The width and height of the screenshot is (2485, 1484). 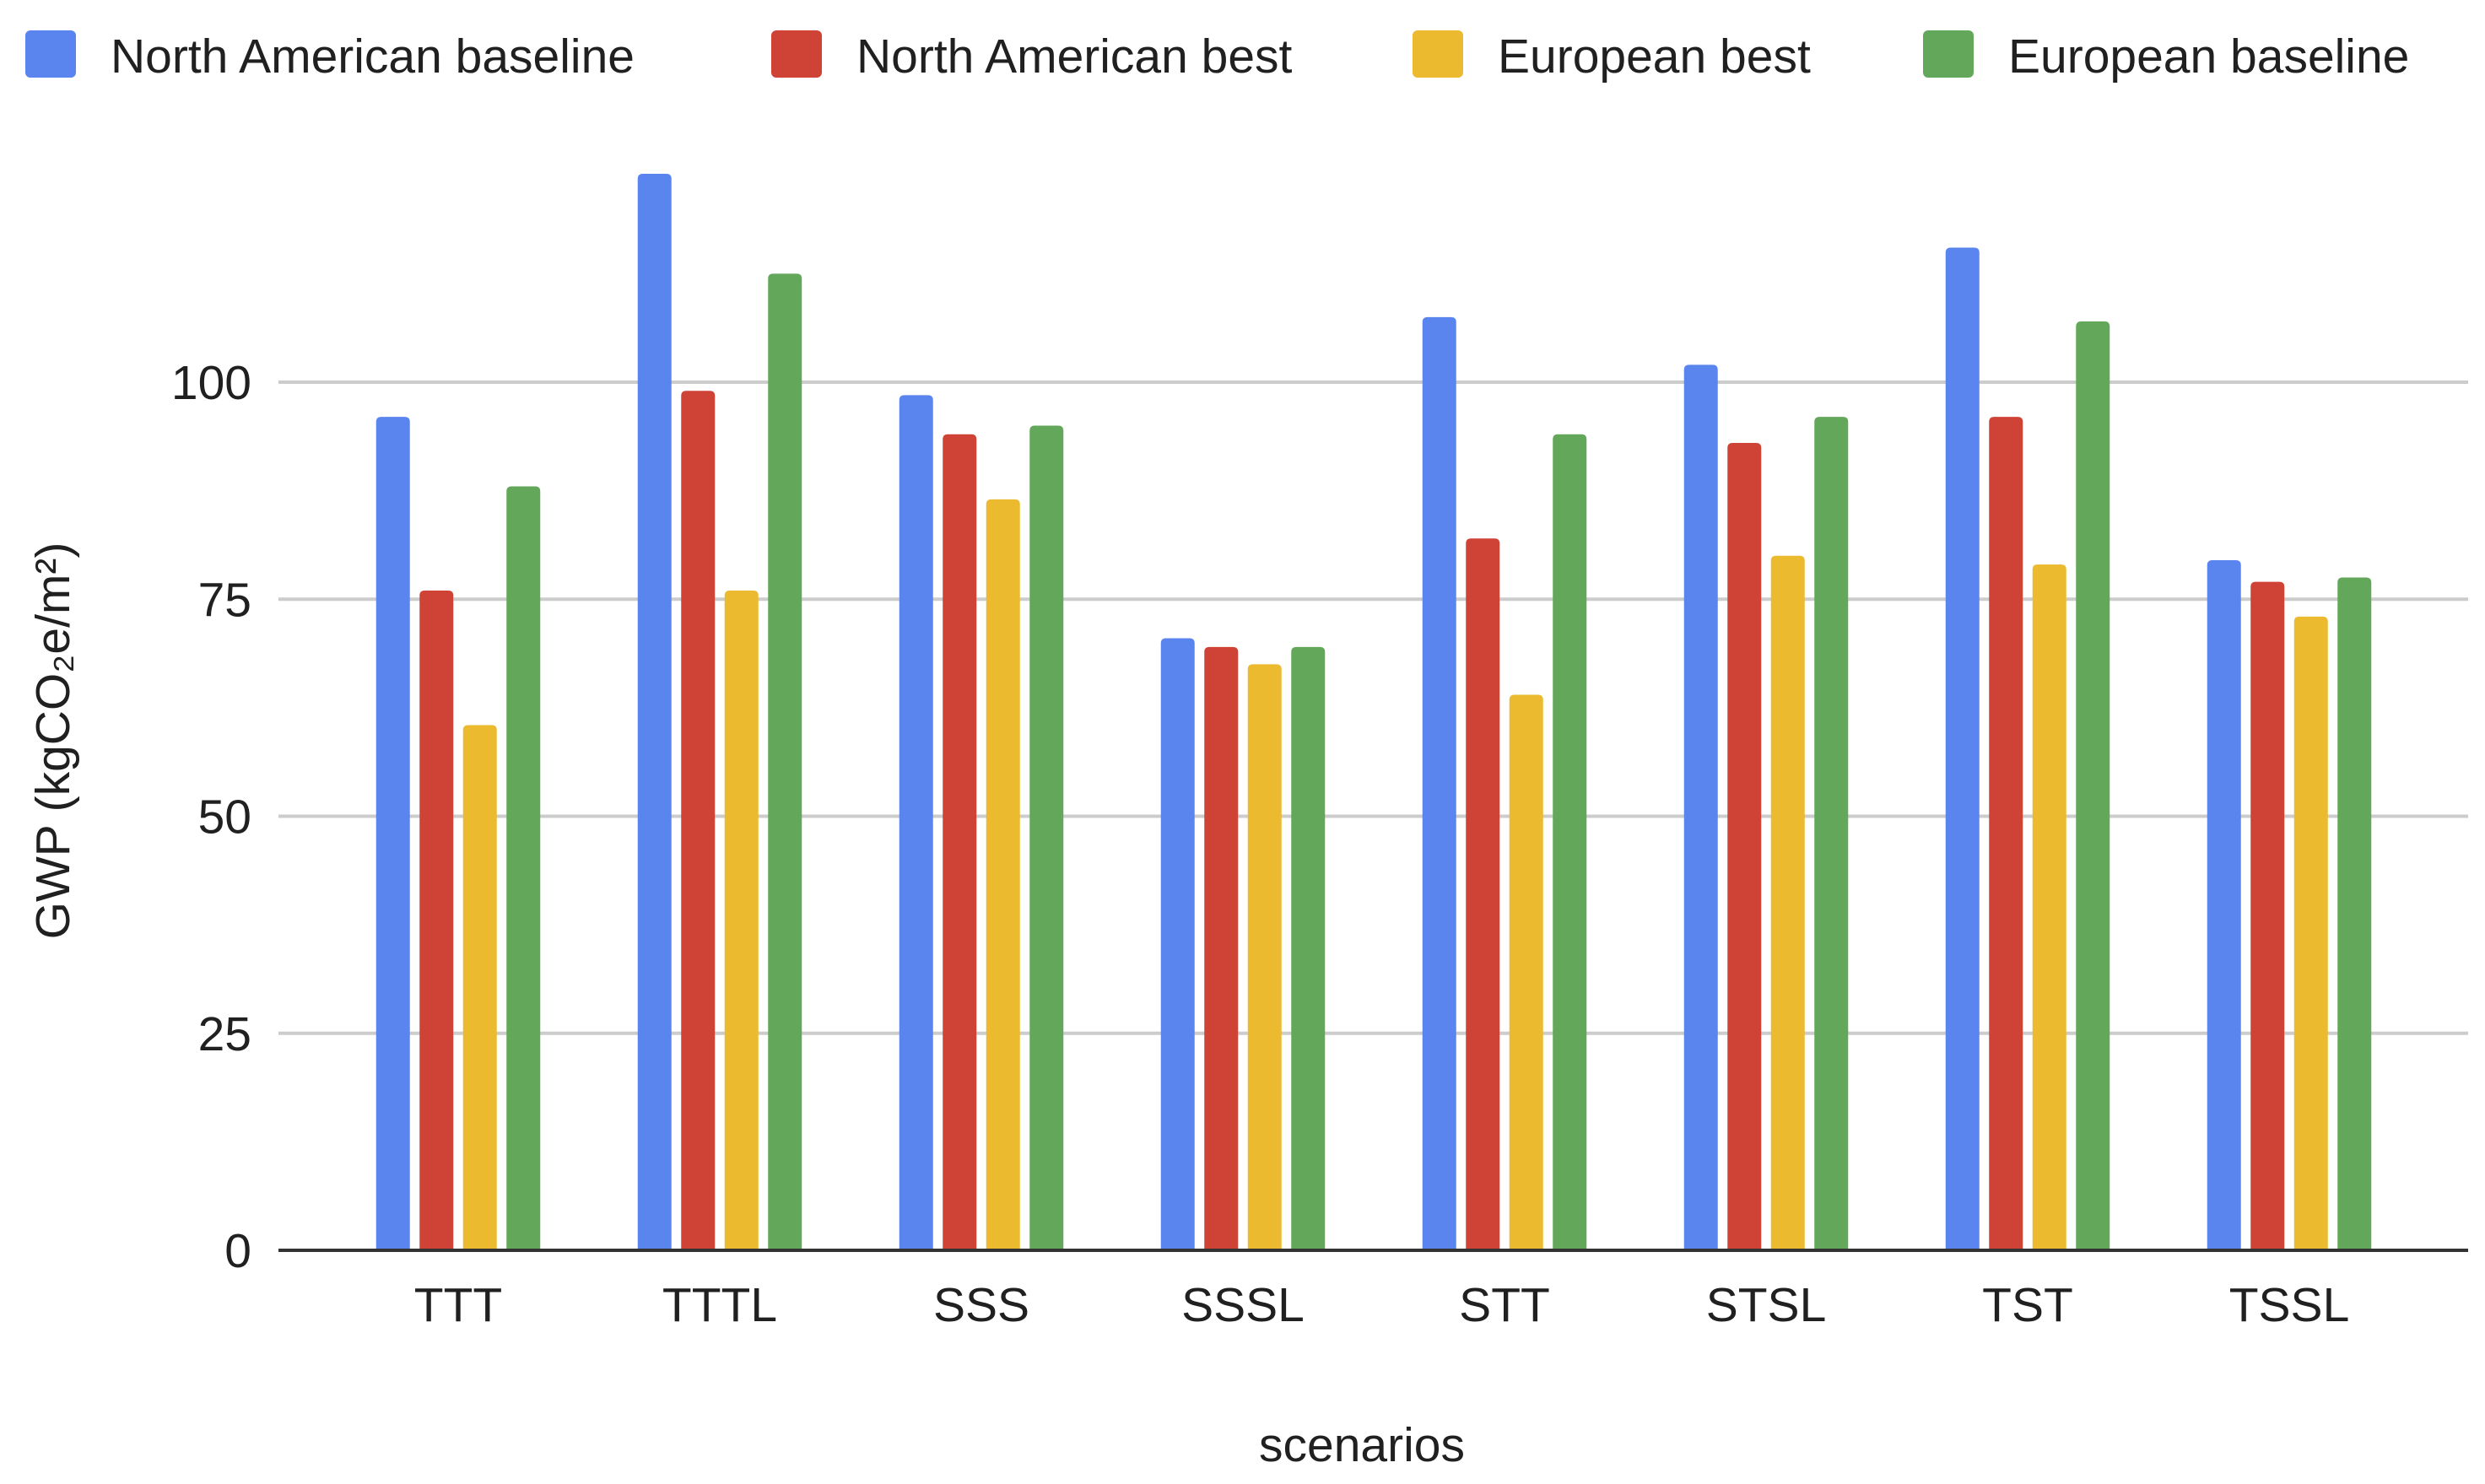 I want to click on y-tick-label-75: 75, so click(x=224, y=600).